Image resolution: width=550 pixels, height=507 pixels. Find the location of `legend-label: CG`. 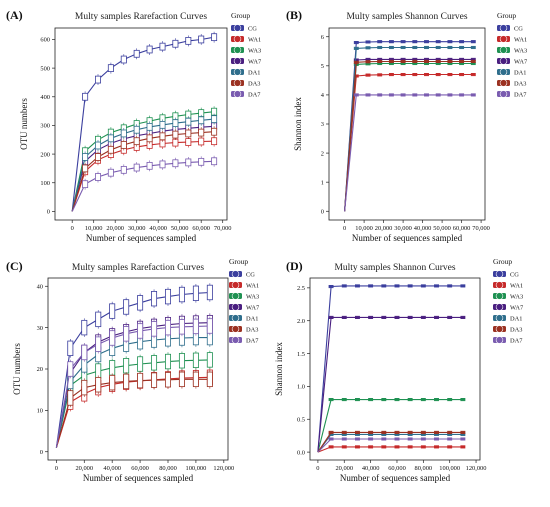

legend-label: CG is located at coordinates (518, 28).